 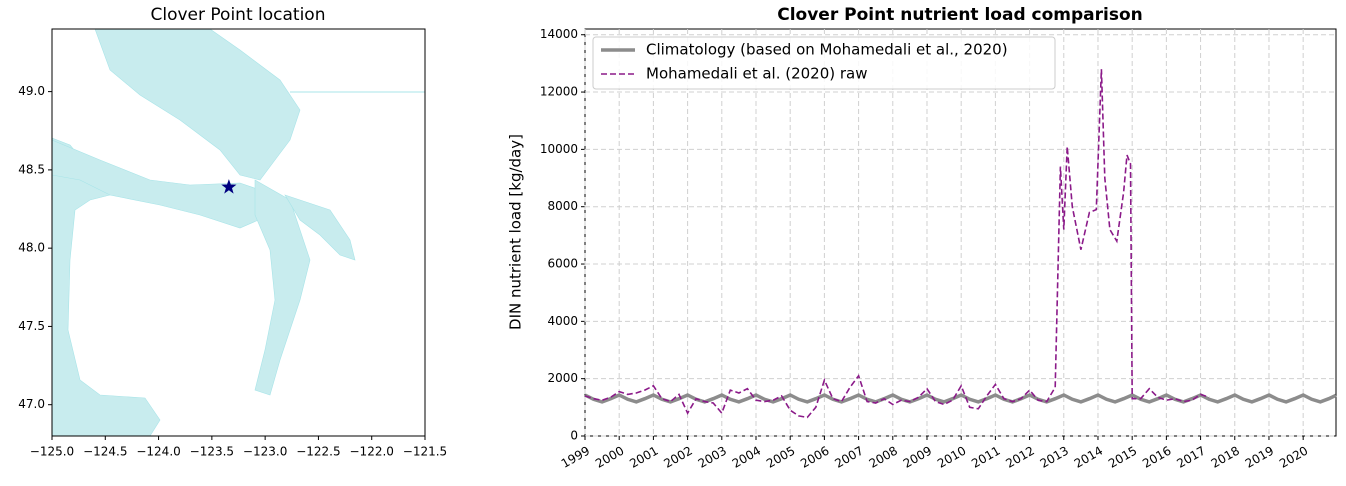 I want to click on x-tick-label: 2002, so click(x=677, y=457).